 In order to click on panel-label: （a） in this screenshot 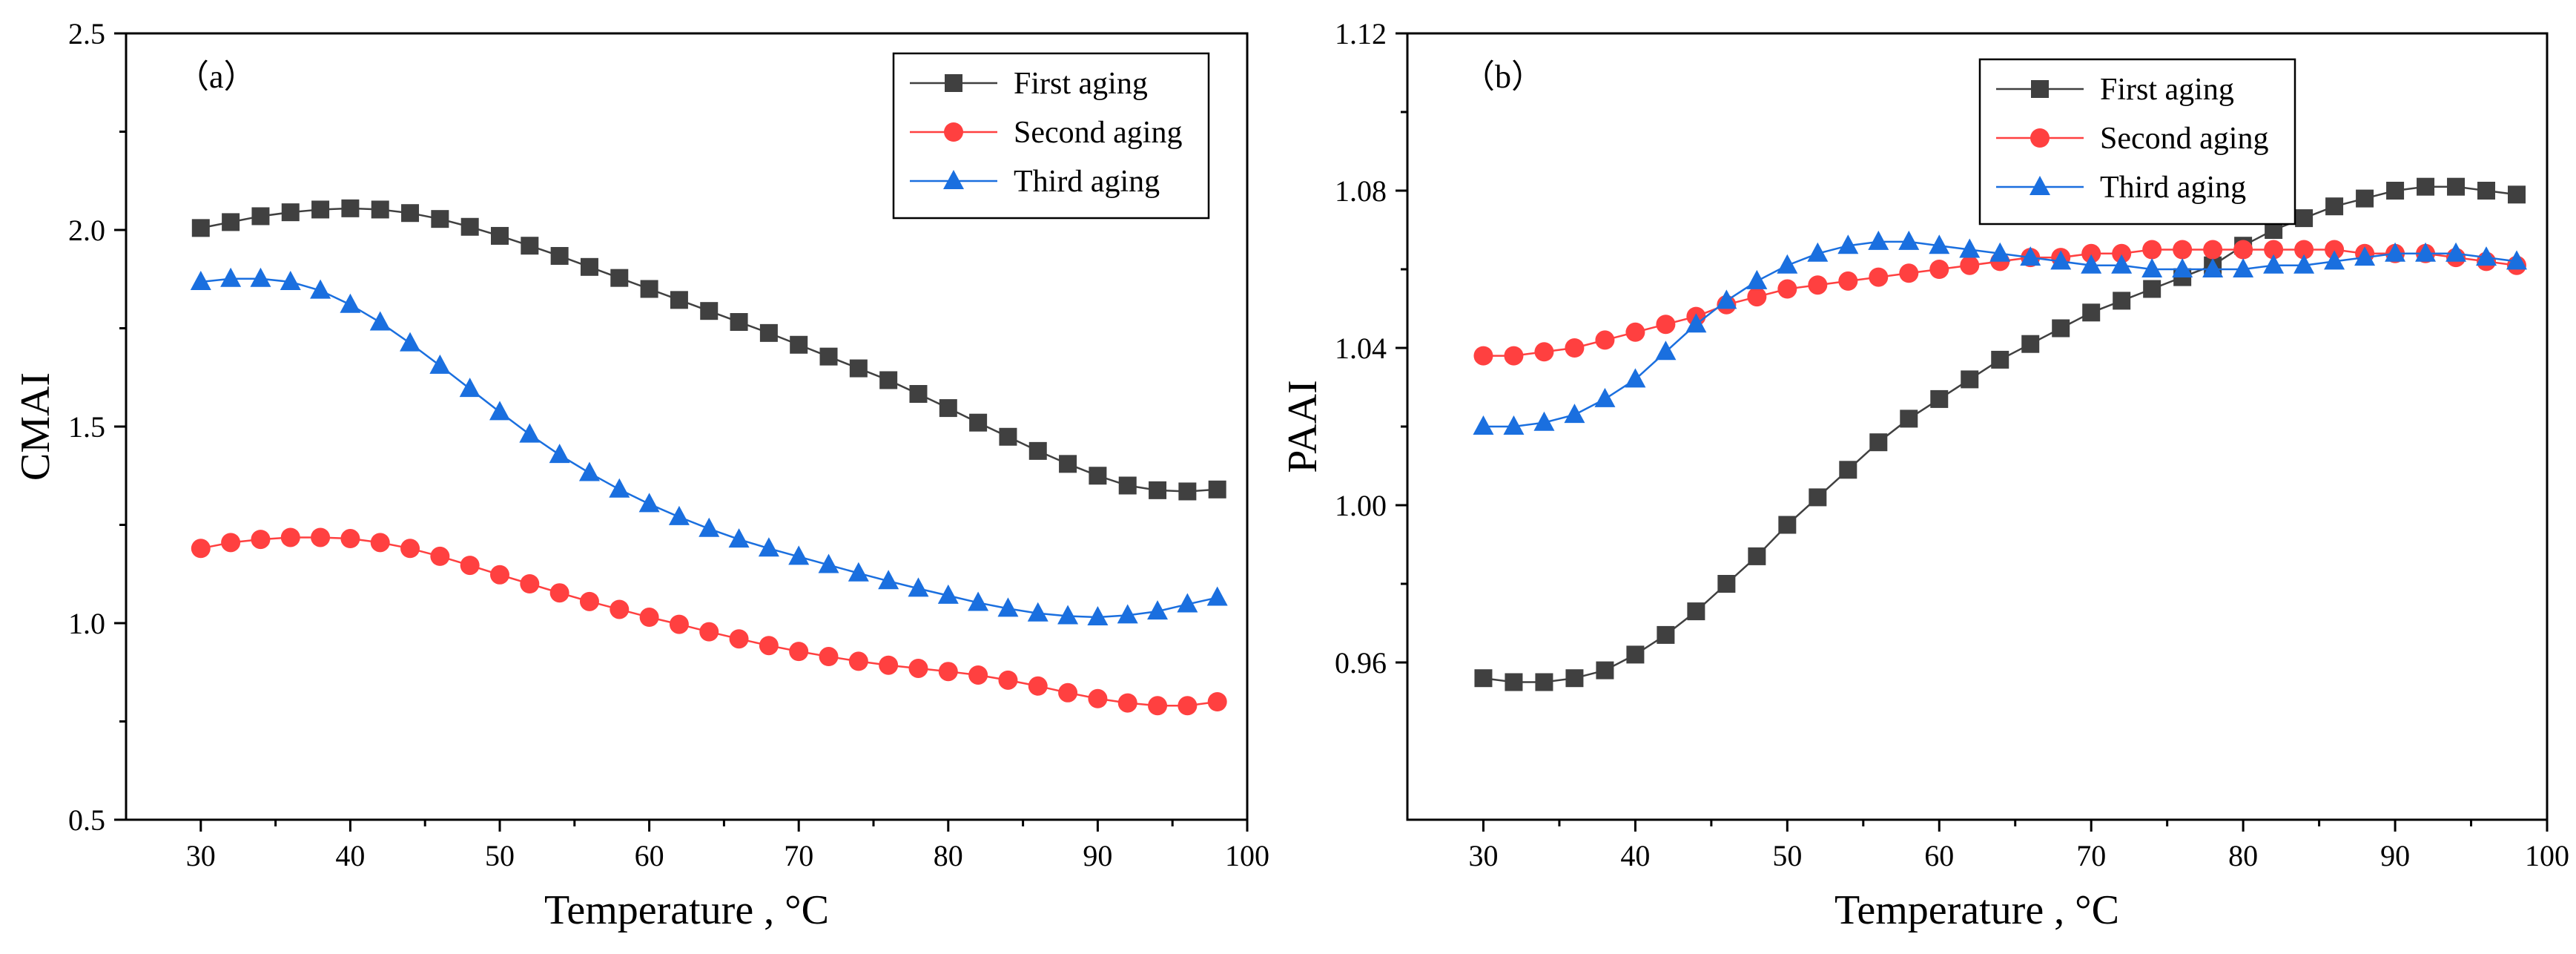, I will do `click(216, 77)`.